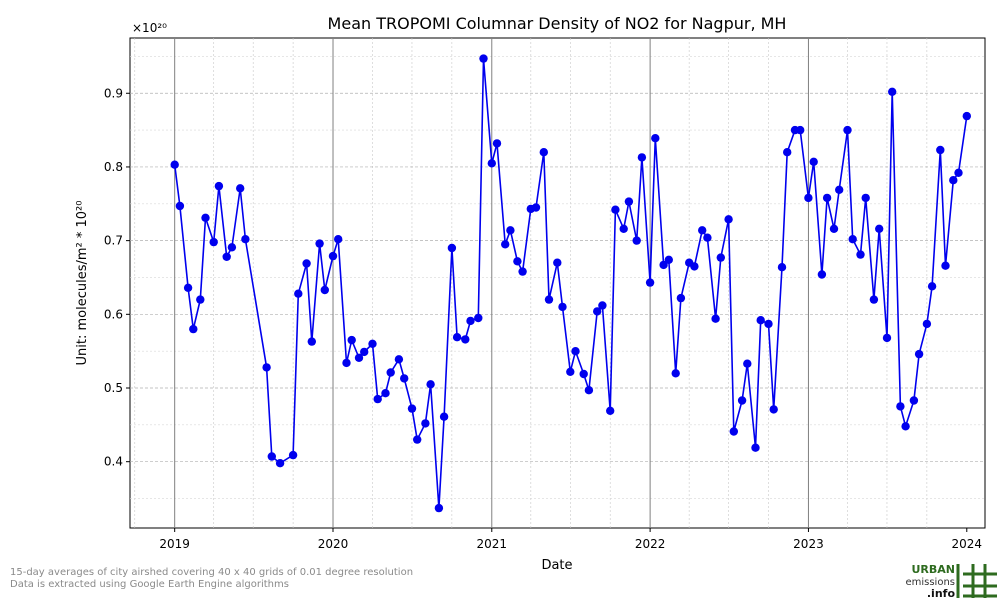 This screenshot has width=1000, height=600. What do you see at coordinates (113, 93) in the screenshot?
I see `y-tick-label: 0.9` at bounding box center [113, 93].